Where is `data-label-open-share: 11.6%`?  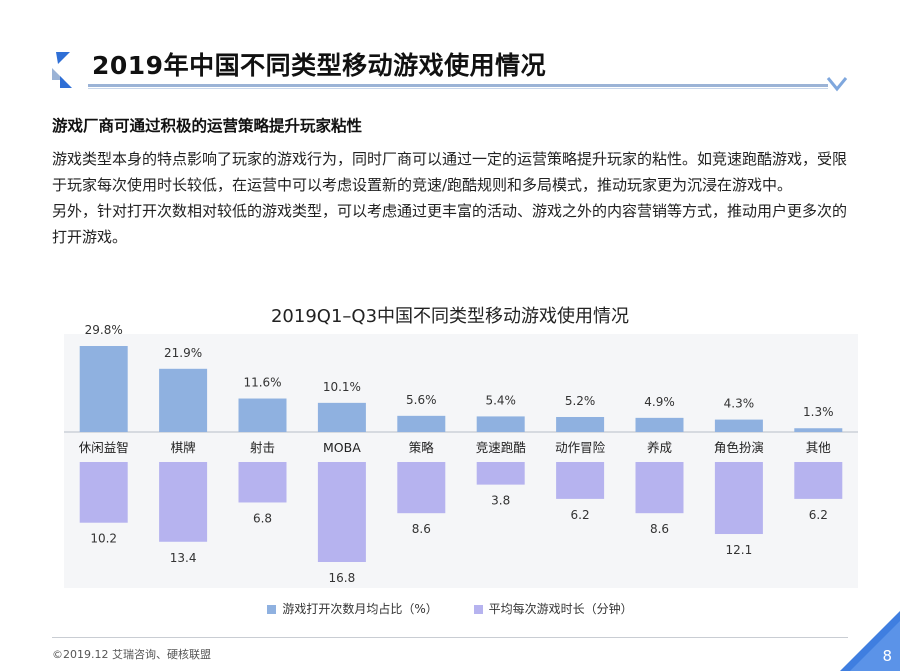
data-label-open-share: 11.6% is located at coordinates (262, 383).